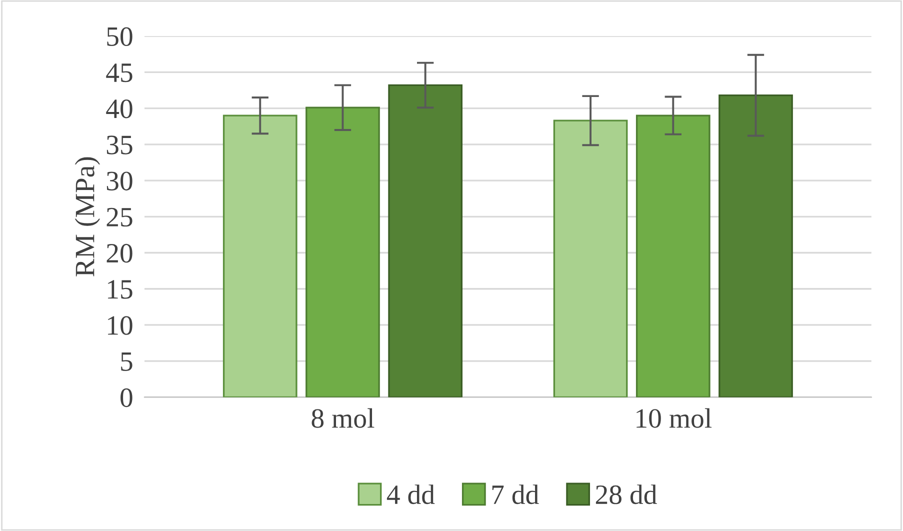  What do you see at coordinates (410, 494) in the screenshot?
I see `legend-label: 4 dd` at bounding box center [410, 494].